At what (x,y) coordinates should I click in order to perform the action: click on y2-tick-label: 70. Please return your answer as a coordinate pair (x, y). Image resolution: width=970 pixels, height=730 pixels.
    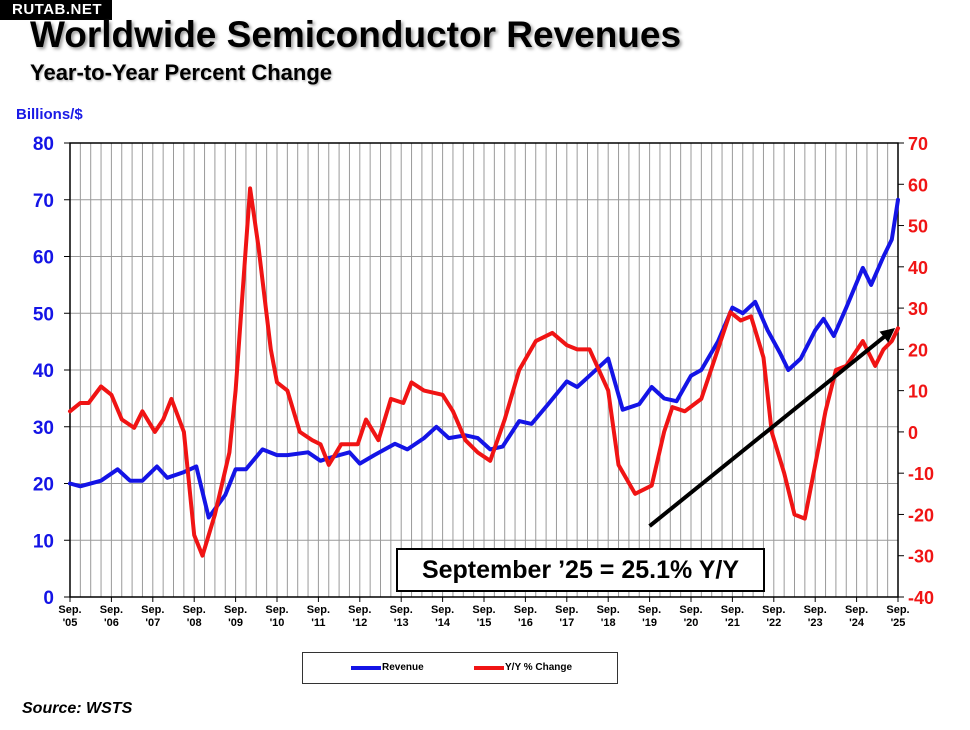
    Looking at the image, I should click on (918, 144).